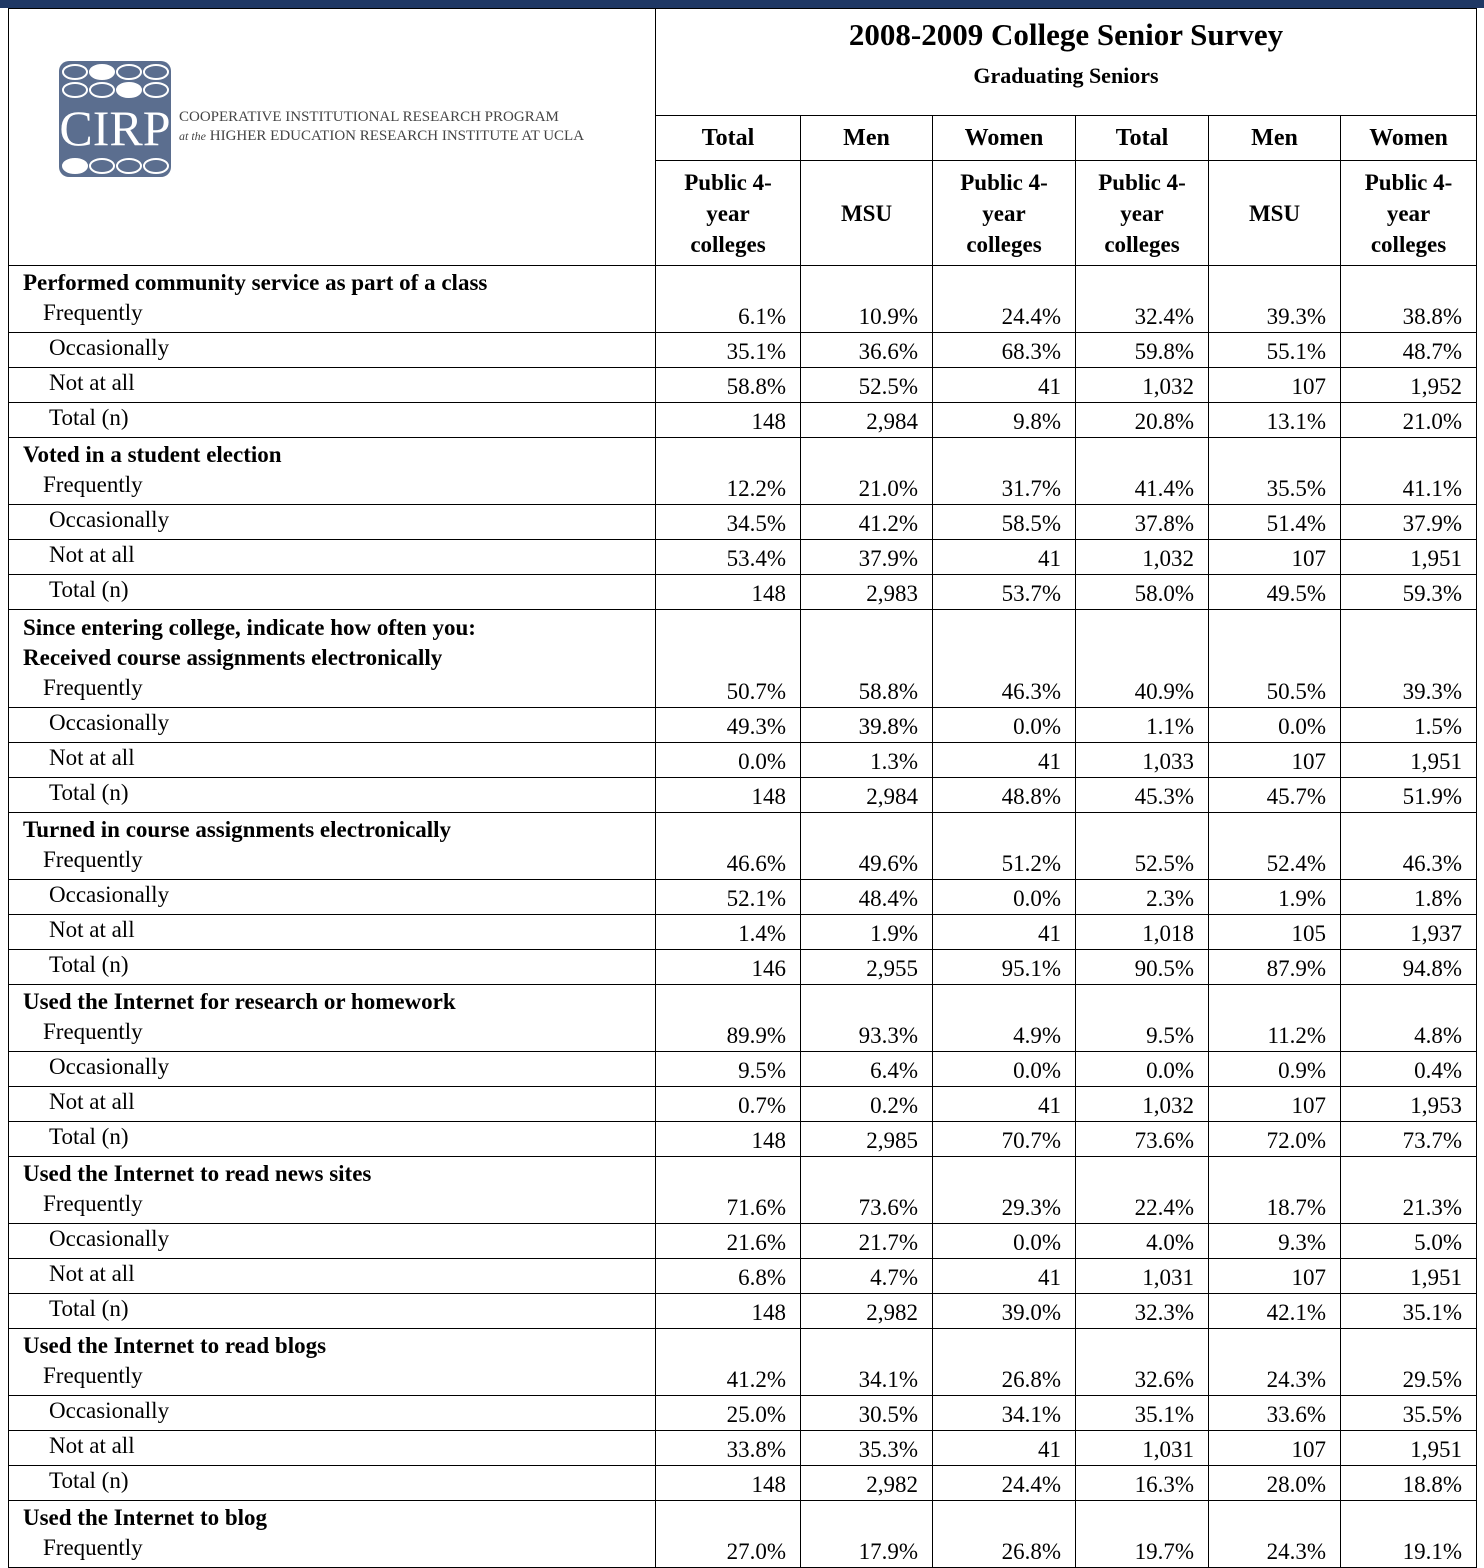  Describe the element at coordinates (728, 1448) in the screenshot. I see `value-cell: 33.8%` at that location.